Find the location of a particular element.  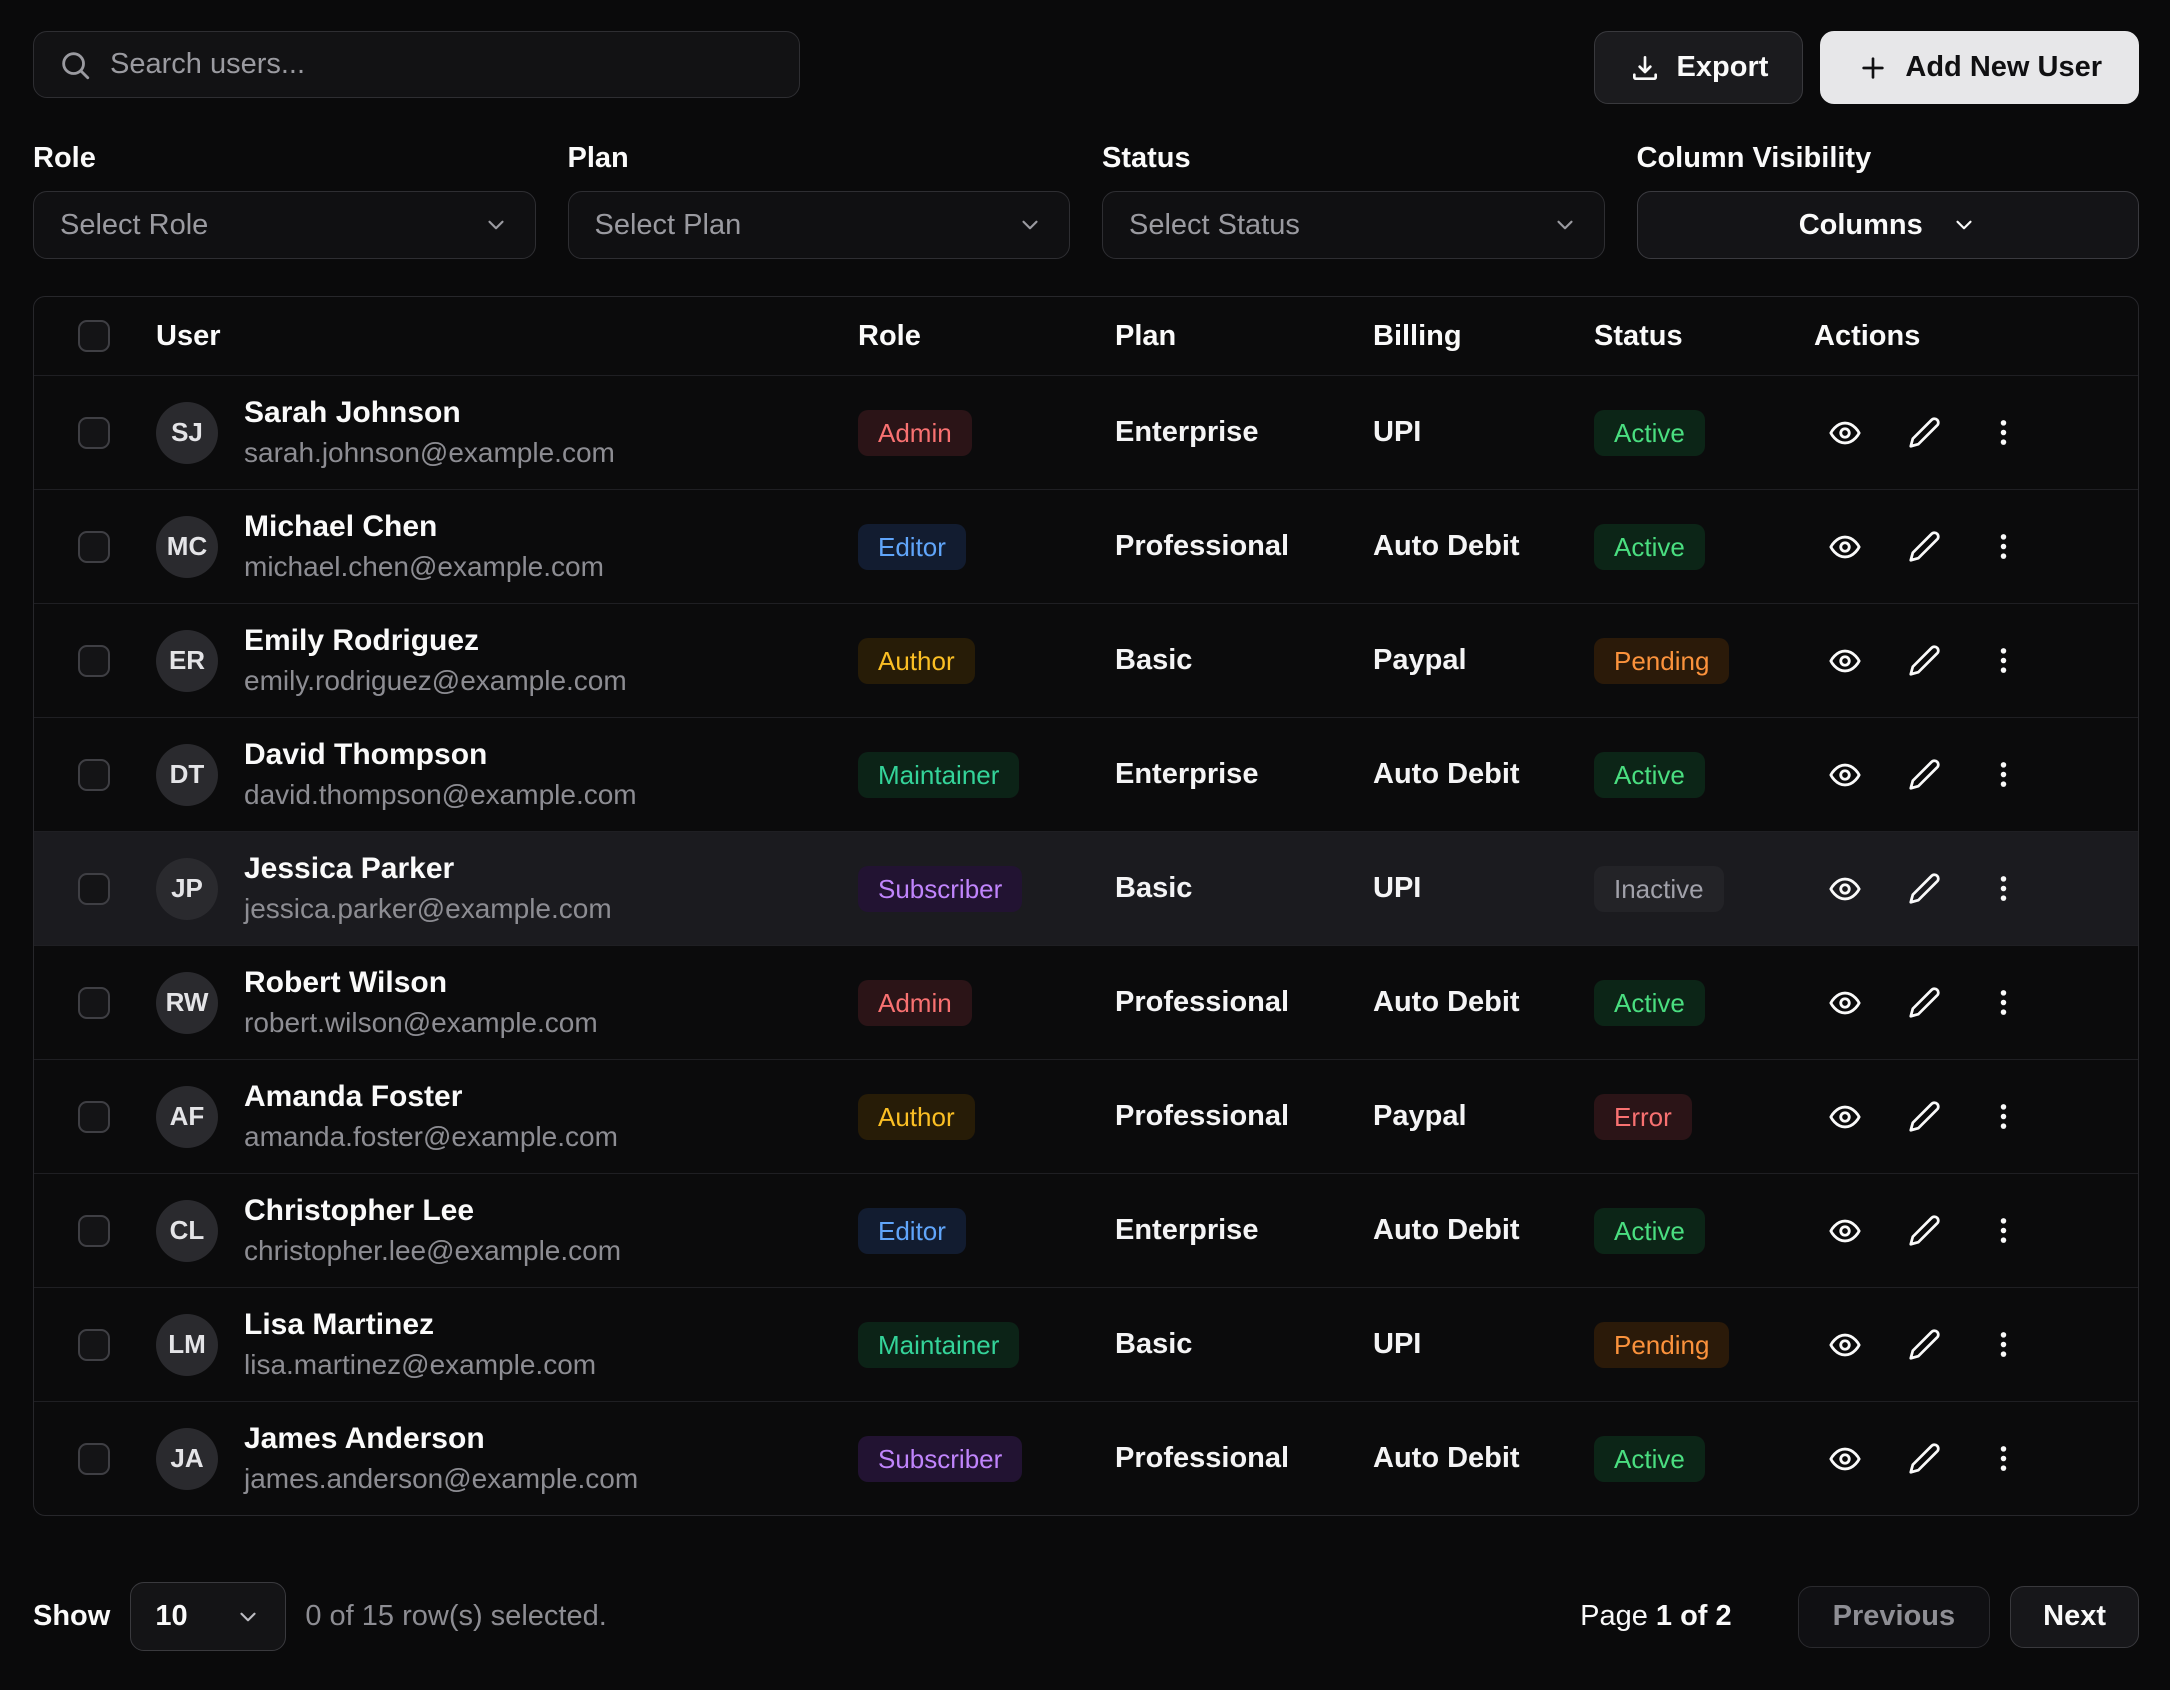

export-button: Export is located at coordinates (1698, 67).